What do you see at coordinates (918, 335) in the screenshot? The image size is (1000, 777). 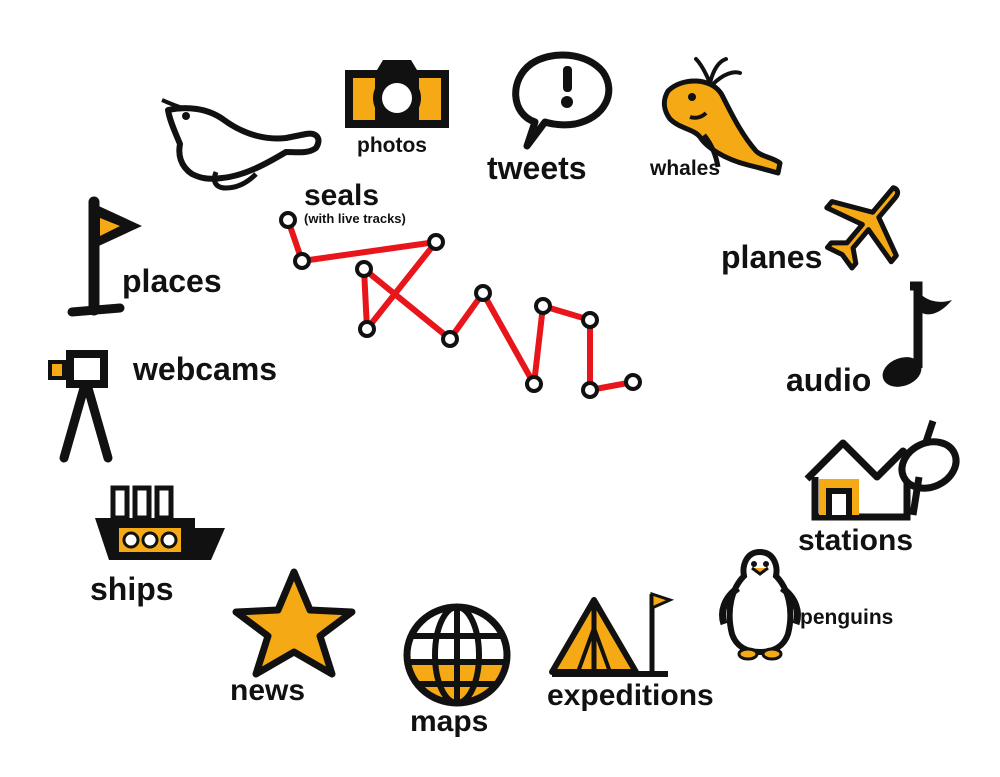 I see `music-note-icon` at bounding box center [918, 335].